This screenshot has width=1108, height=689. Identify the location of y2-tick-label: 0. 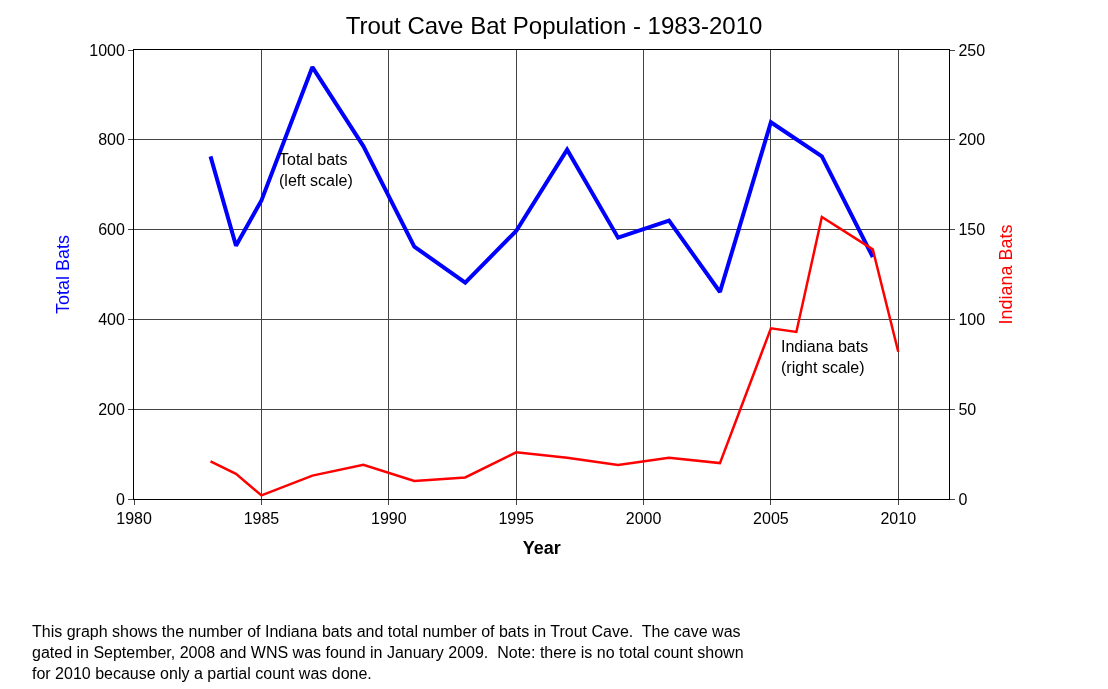
(963, 499).